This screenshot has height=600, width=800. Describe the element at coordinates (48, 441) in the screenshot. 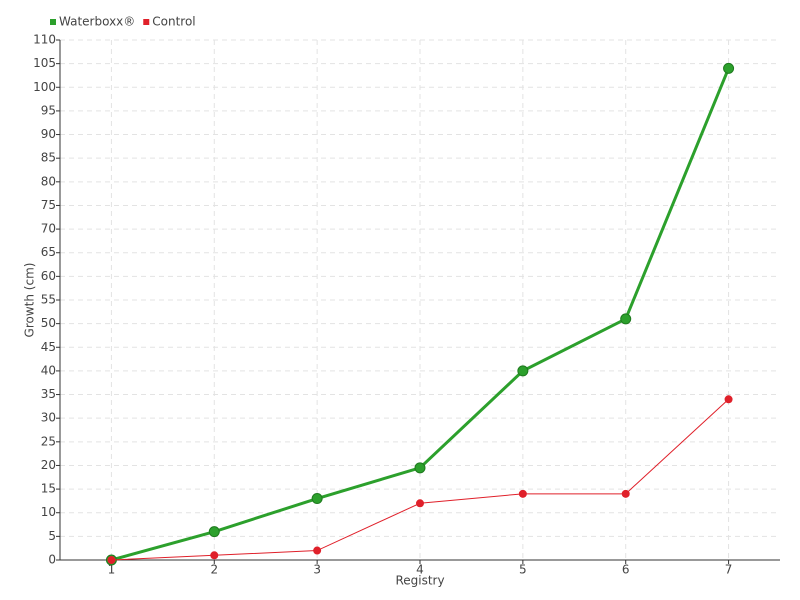

I see `y-tick-label: 25` at that location.